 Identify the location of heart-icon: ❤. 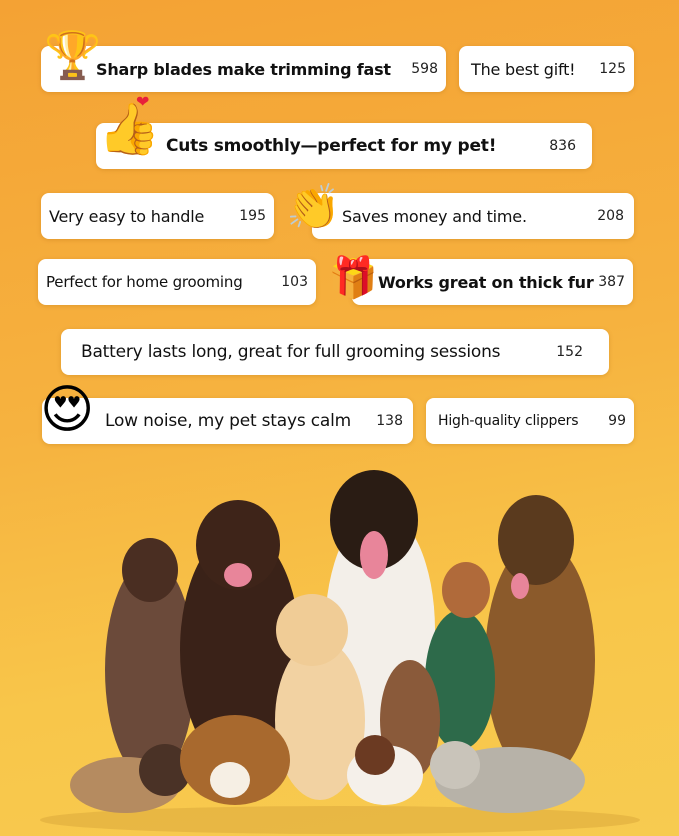
(143, 101).